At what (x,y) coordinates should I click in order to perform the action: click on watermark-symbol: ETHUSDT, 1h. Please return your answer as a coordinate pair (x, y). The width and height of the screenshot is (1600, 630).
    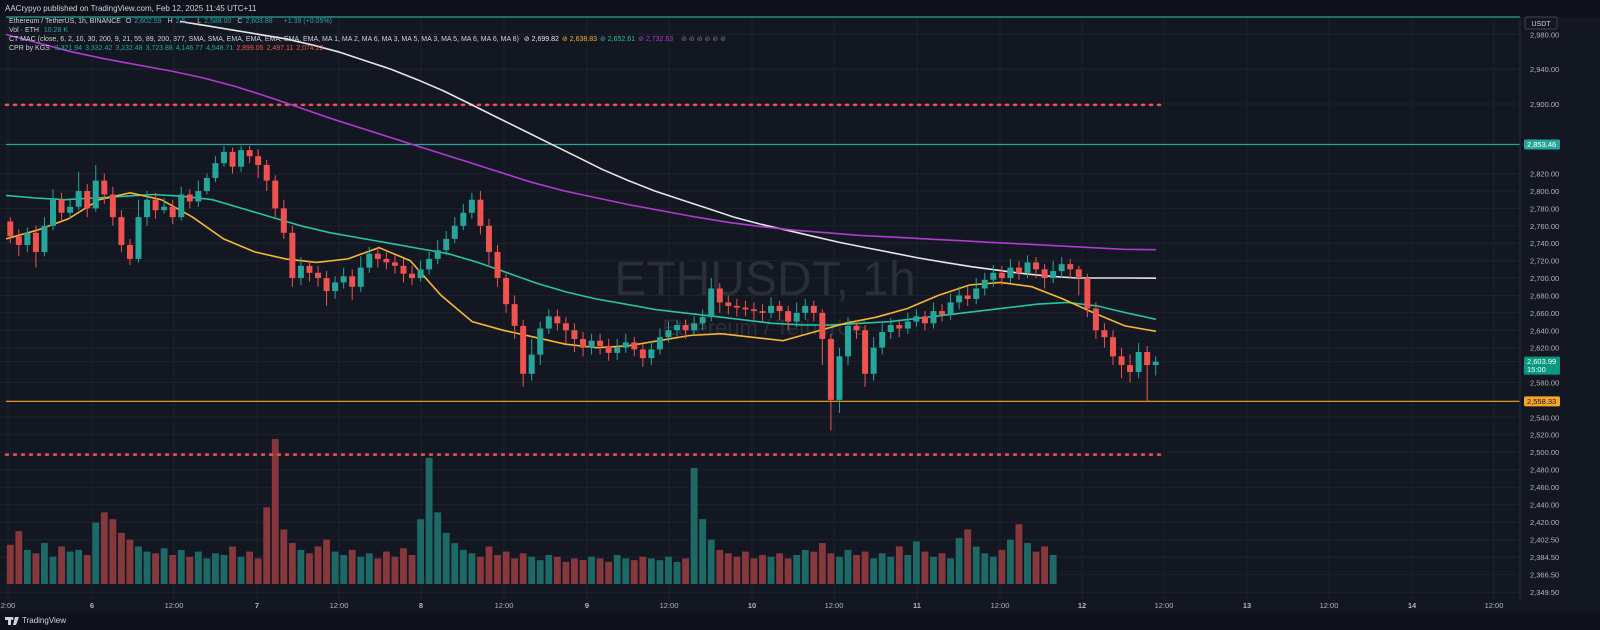
    Looking at the image, I should click on (764, 279).